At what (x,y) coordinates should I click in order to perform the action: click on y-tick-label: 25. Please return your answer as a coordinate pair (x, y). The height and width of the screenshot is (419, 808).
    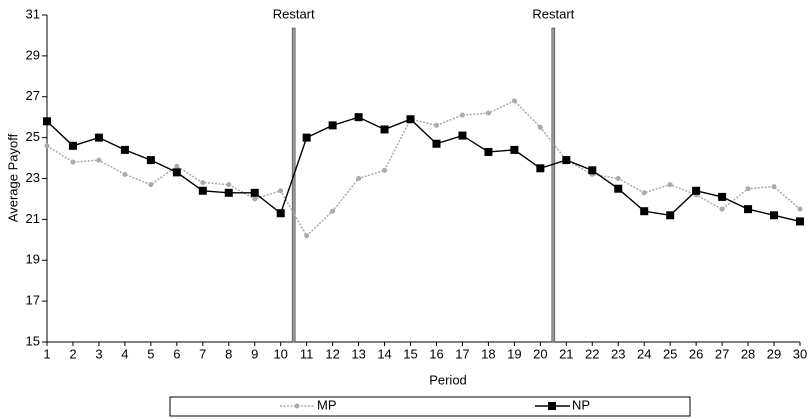
    Looking at the image, I should click on (33, 136).